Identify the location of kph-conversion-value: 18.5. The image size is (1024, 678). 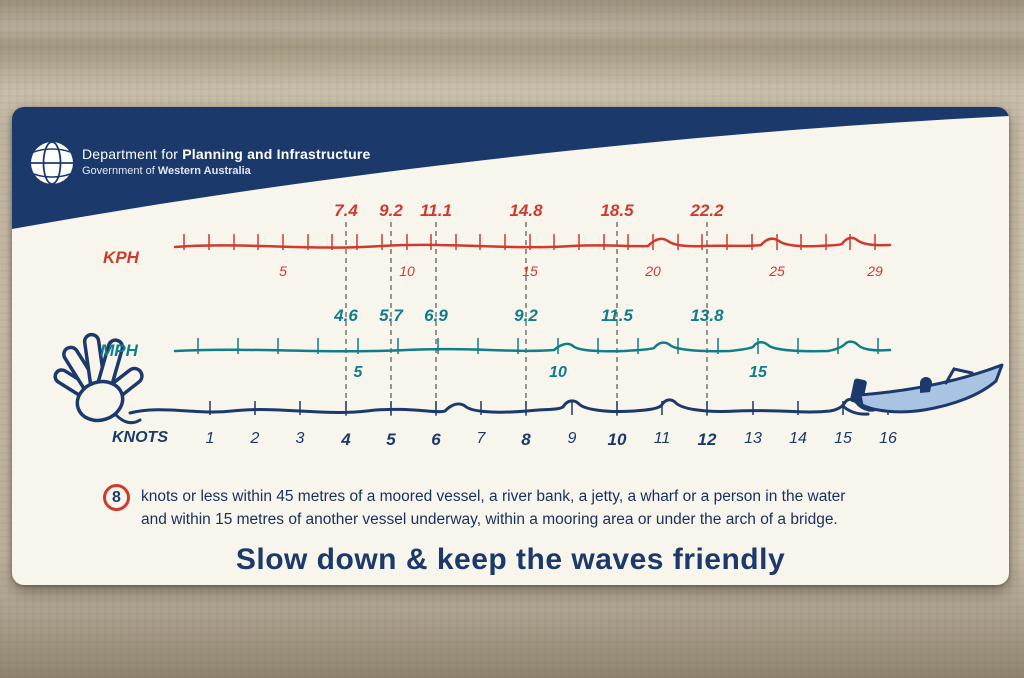
(617, 210).